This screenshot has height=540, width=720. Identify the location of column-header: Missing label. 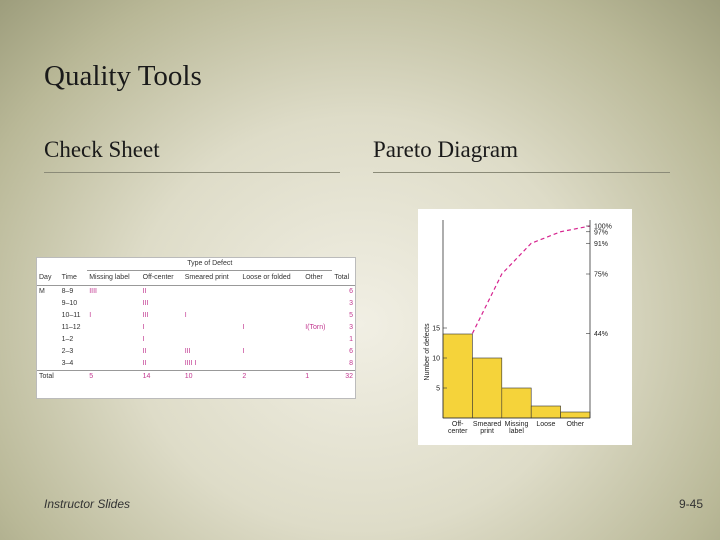
(114, 278).